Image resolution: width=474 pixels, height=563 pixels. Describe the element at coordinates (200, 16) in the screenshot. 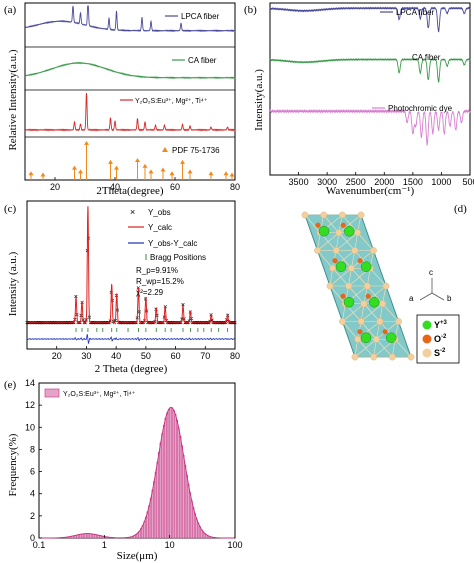

I see `panel-a-legend-lpca: LPCA fiber` at that location.